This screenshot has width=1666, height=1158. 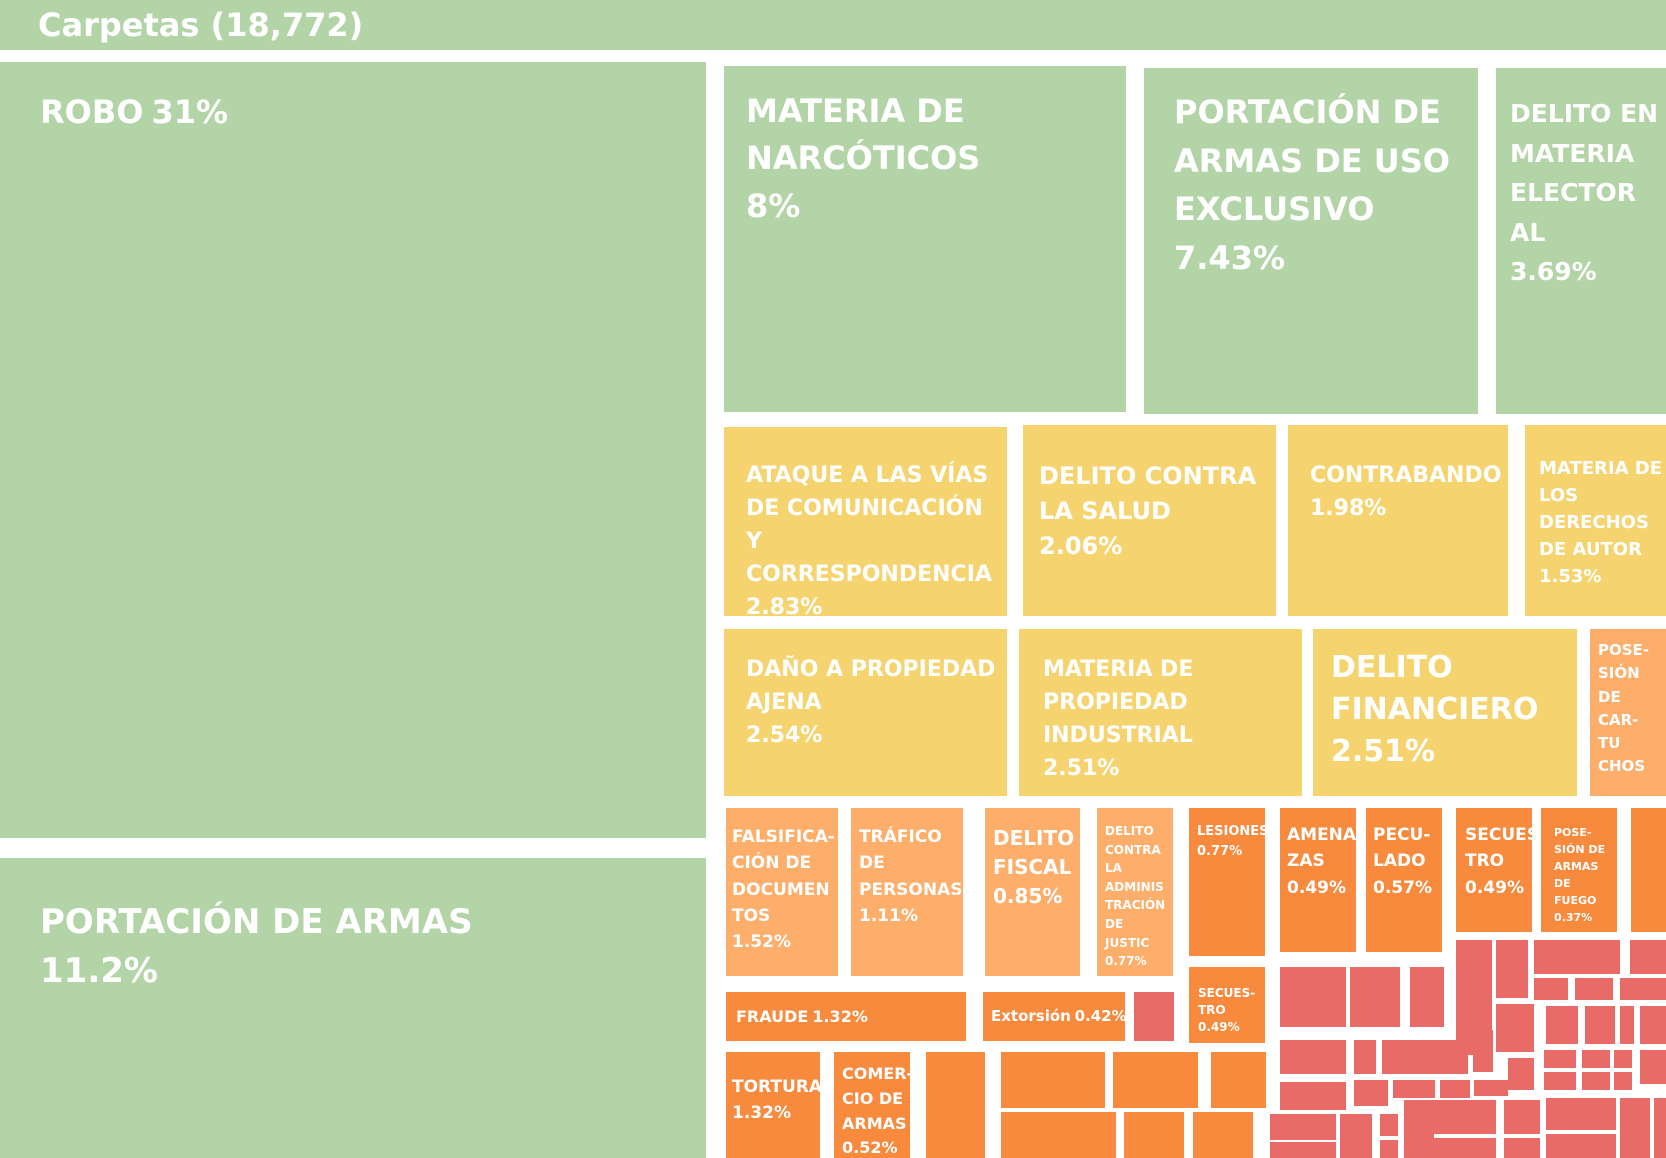 What do you see at coordinates (1445, 712) in the screenshot?
I see `treemap-tile: DELITO FINANCIERO 2.51%` at bounding box center [1445, 712].